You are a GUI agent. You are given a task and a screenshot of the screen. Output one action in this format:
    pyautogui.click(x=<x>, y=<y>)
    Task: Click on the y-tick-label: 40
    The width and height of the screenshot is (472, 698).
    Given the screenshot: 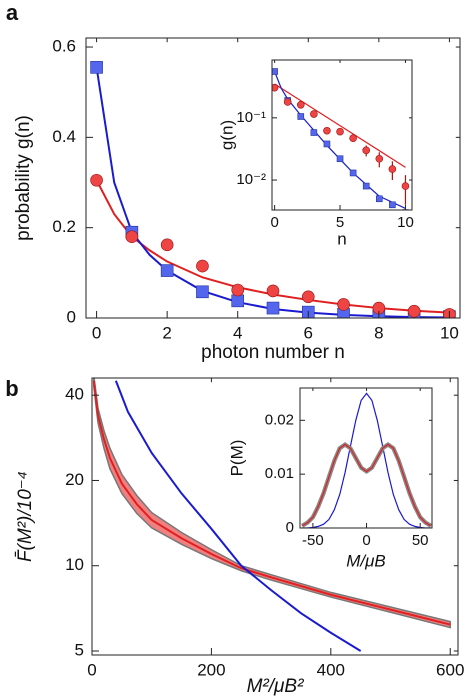 What is the action you would take?
    pyautogui.click(x=74, y=394)
    